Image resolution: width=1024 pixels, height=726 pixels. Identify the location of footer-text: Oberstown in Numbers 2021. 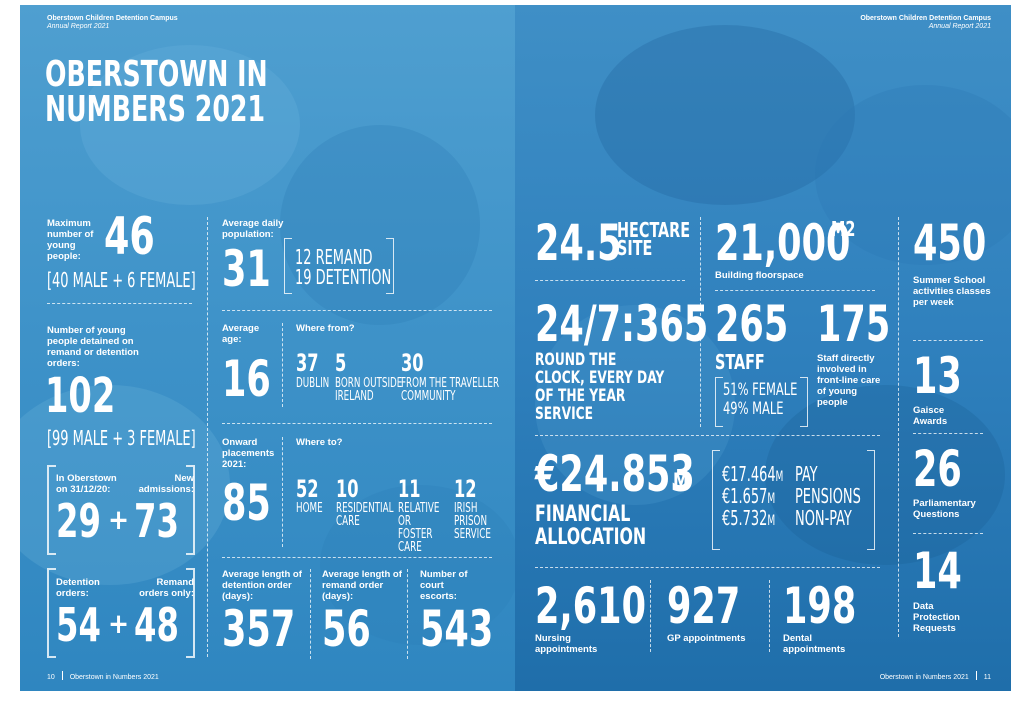
(924, 677).